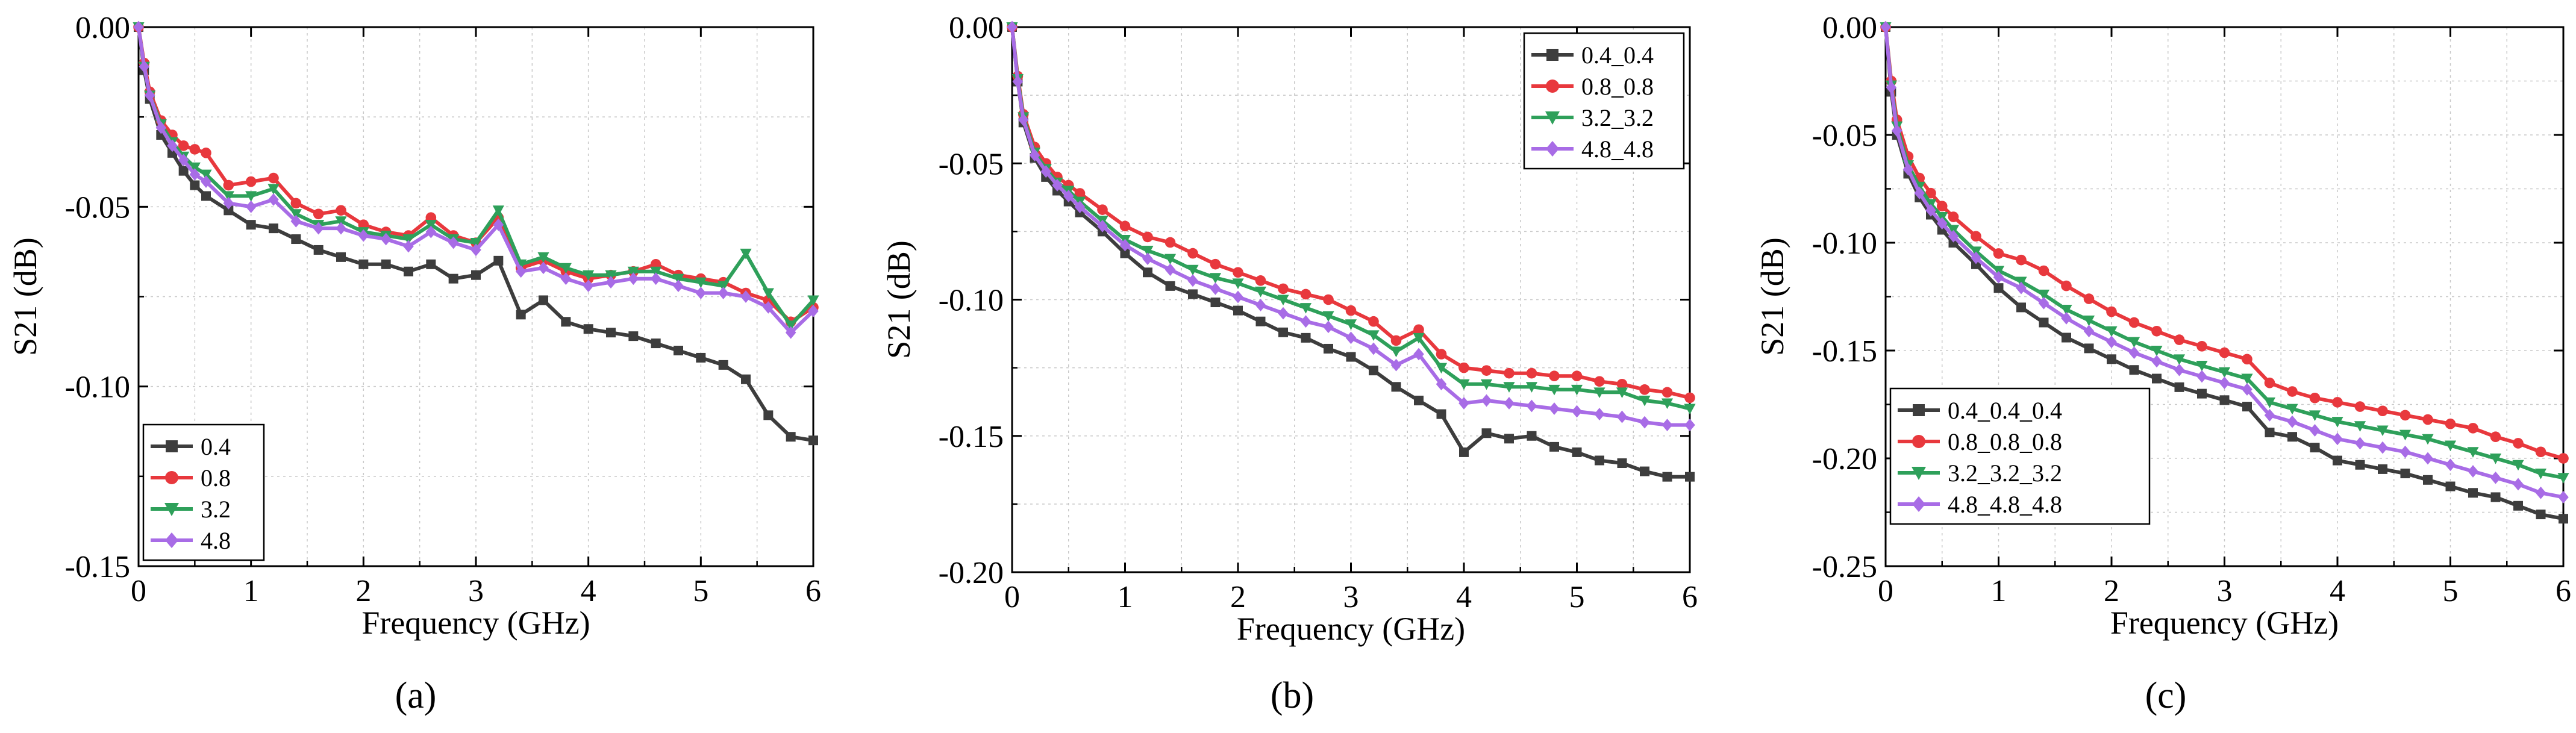  I want to click on legend: 0.4_0.4 0.8_0.8 3.2_3.2 4.8_4.8, so click(1604, 101).